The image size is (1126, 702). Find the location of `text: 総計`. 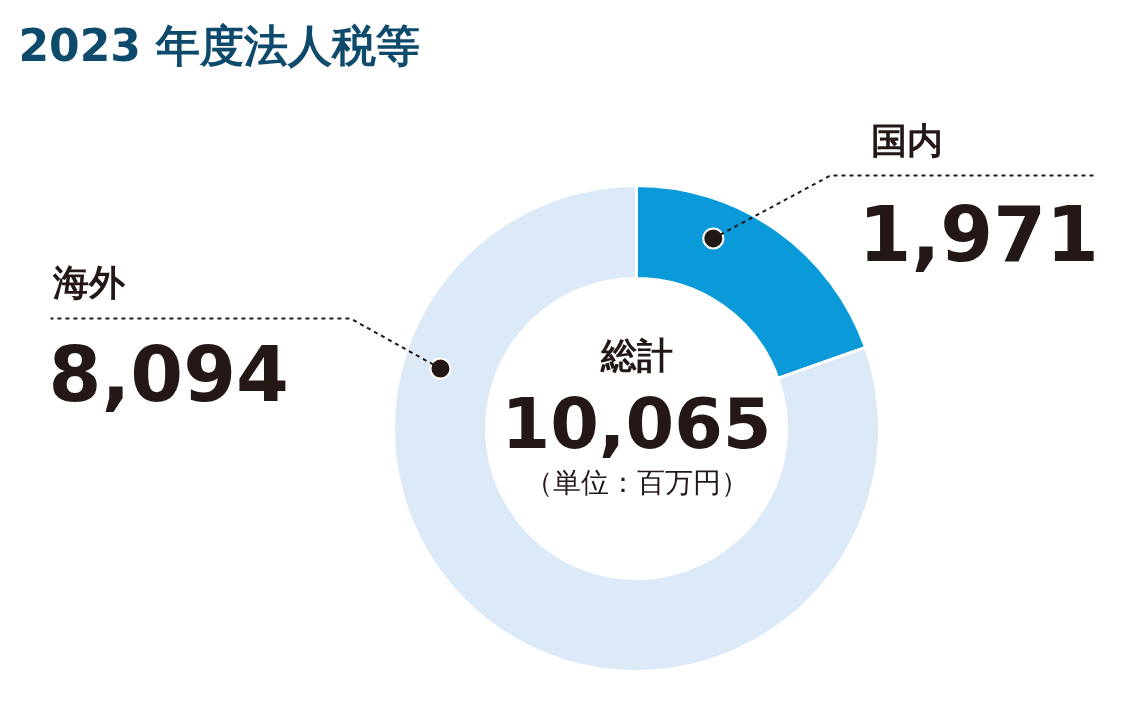

text: 総計 is located at coordinates (636, 355).